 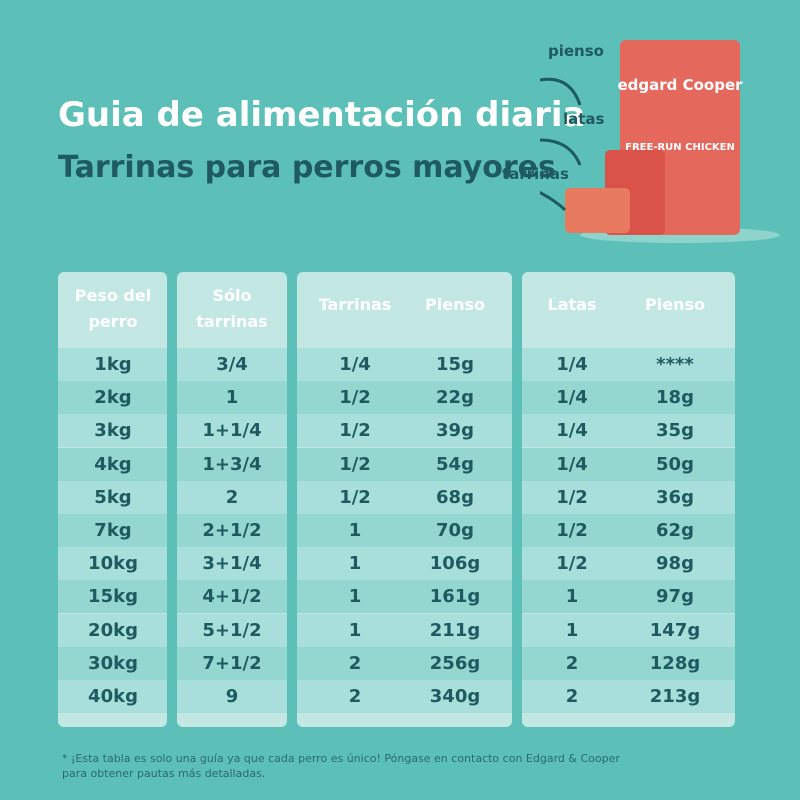 What do you see at coordinates (232, 364) in the screenshot?
I see `cell: 3/4` at bounding box center [232, 364].